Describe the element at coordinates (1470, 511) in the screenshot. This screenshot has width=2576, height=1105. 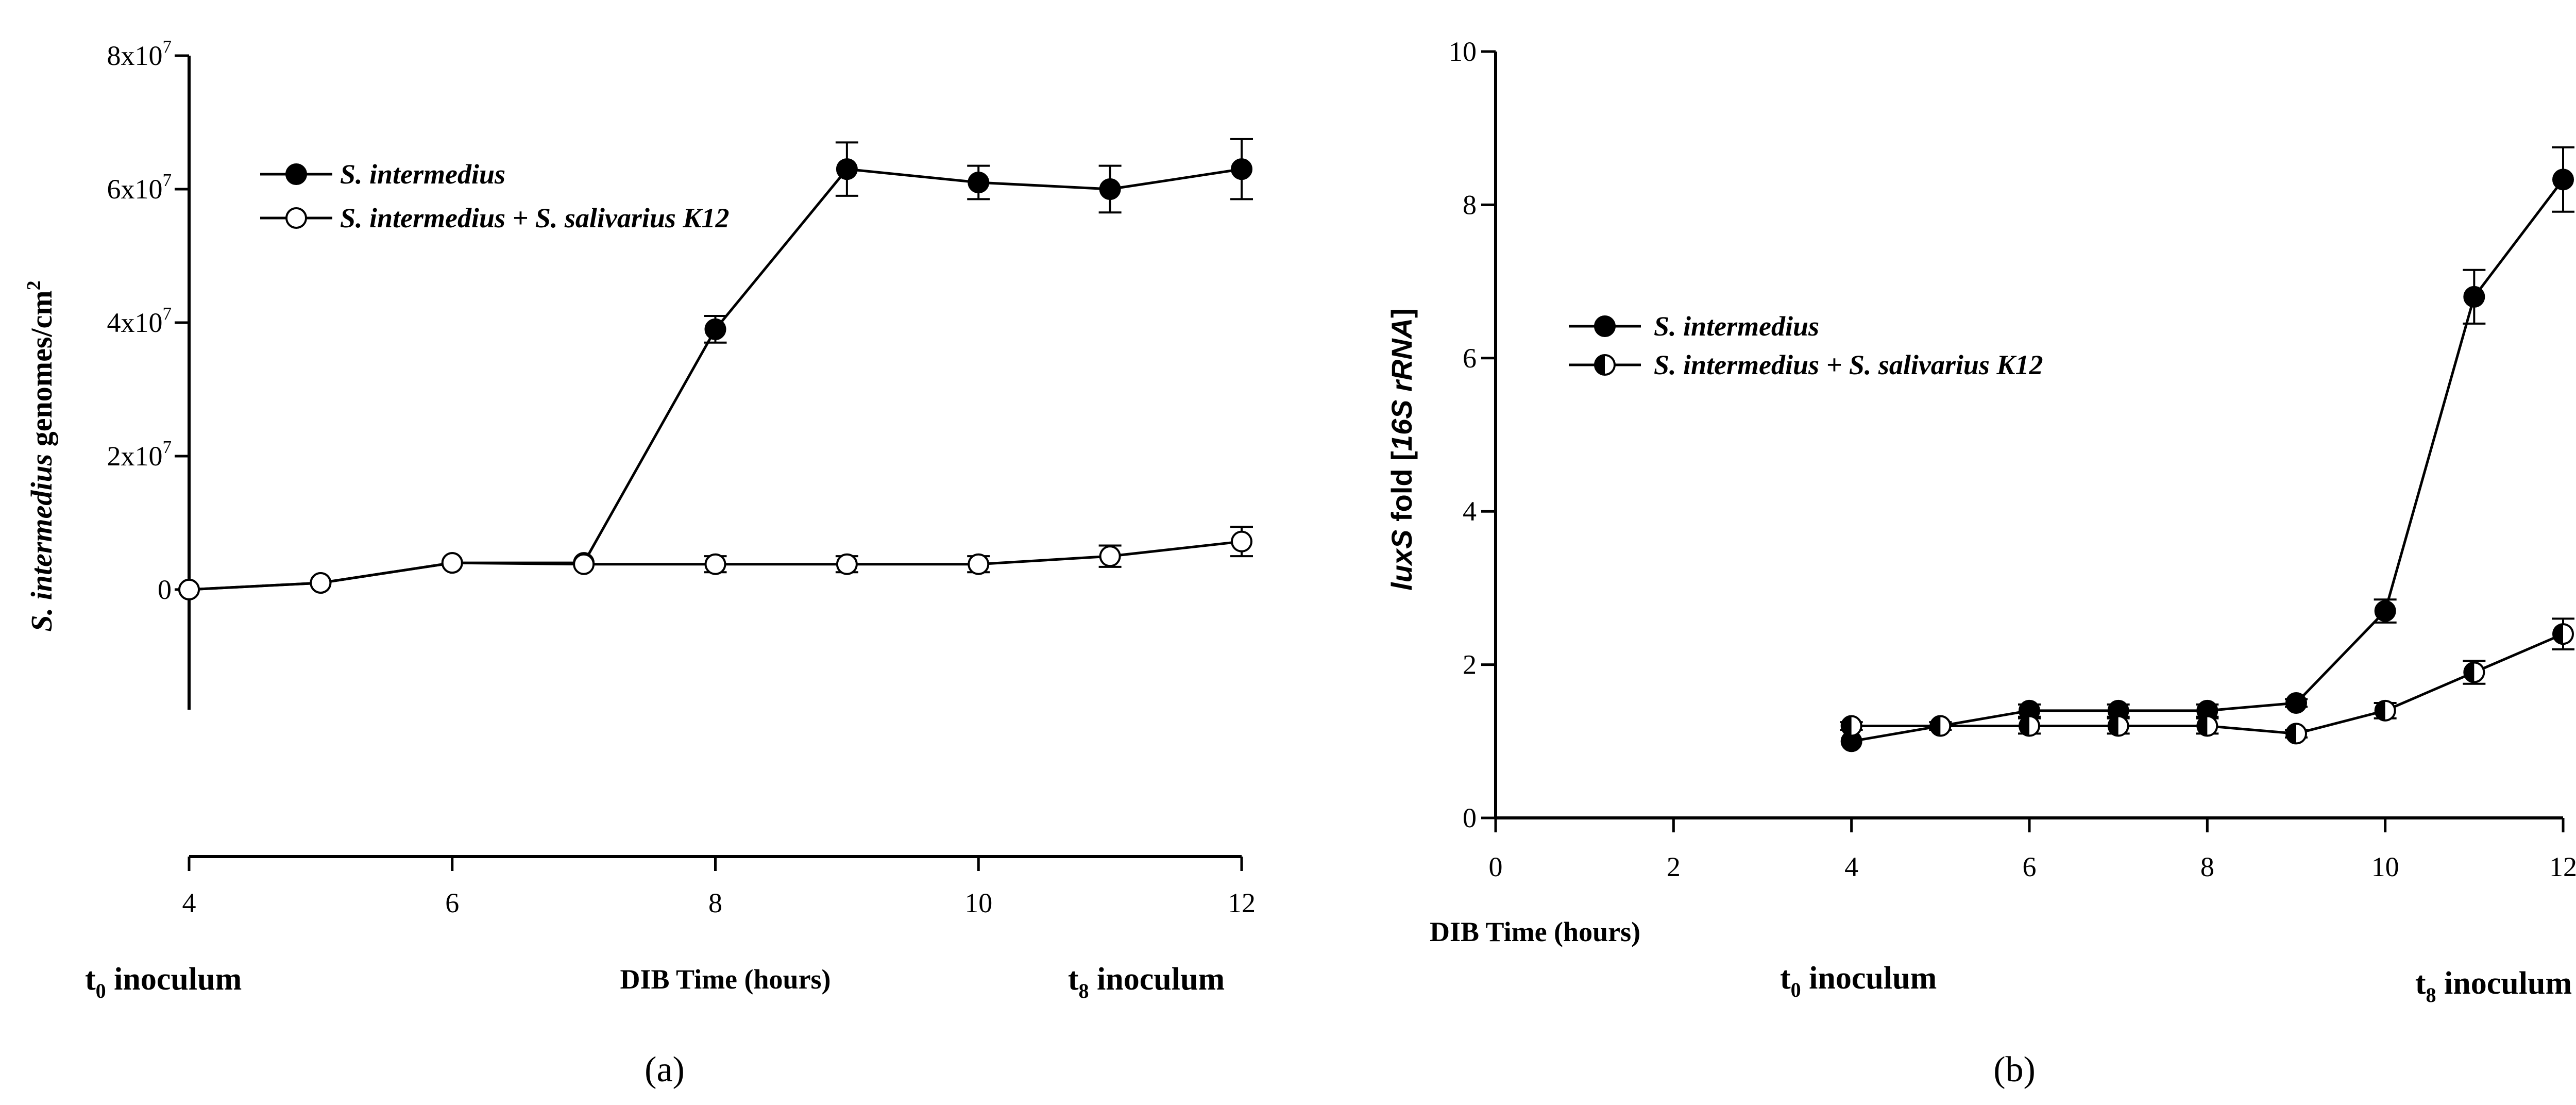
I see `y-tick-label: 4` at that location.